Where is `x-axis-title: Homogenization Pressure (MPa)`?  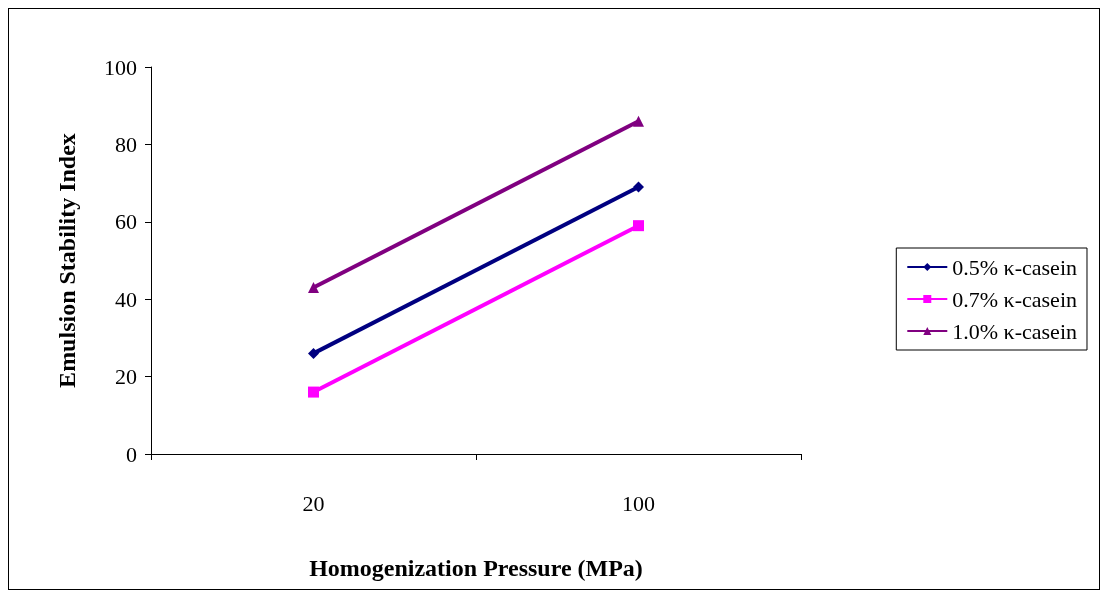
x-axis-title: Homogenization Pressure (MPa) is located at coordinates (476, 568).